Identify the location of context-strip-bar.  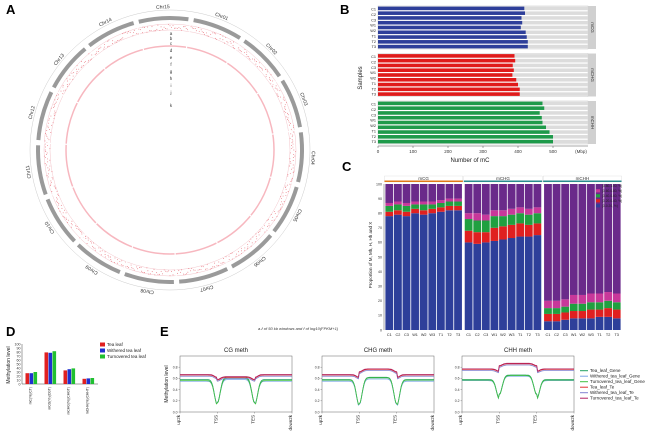
(582, 181).